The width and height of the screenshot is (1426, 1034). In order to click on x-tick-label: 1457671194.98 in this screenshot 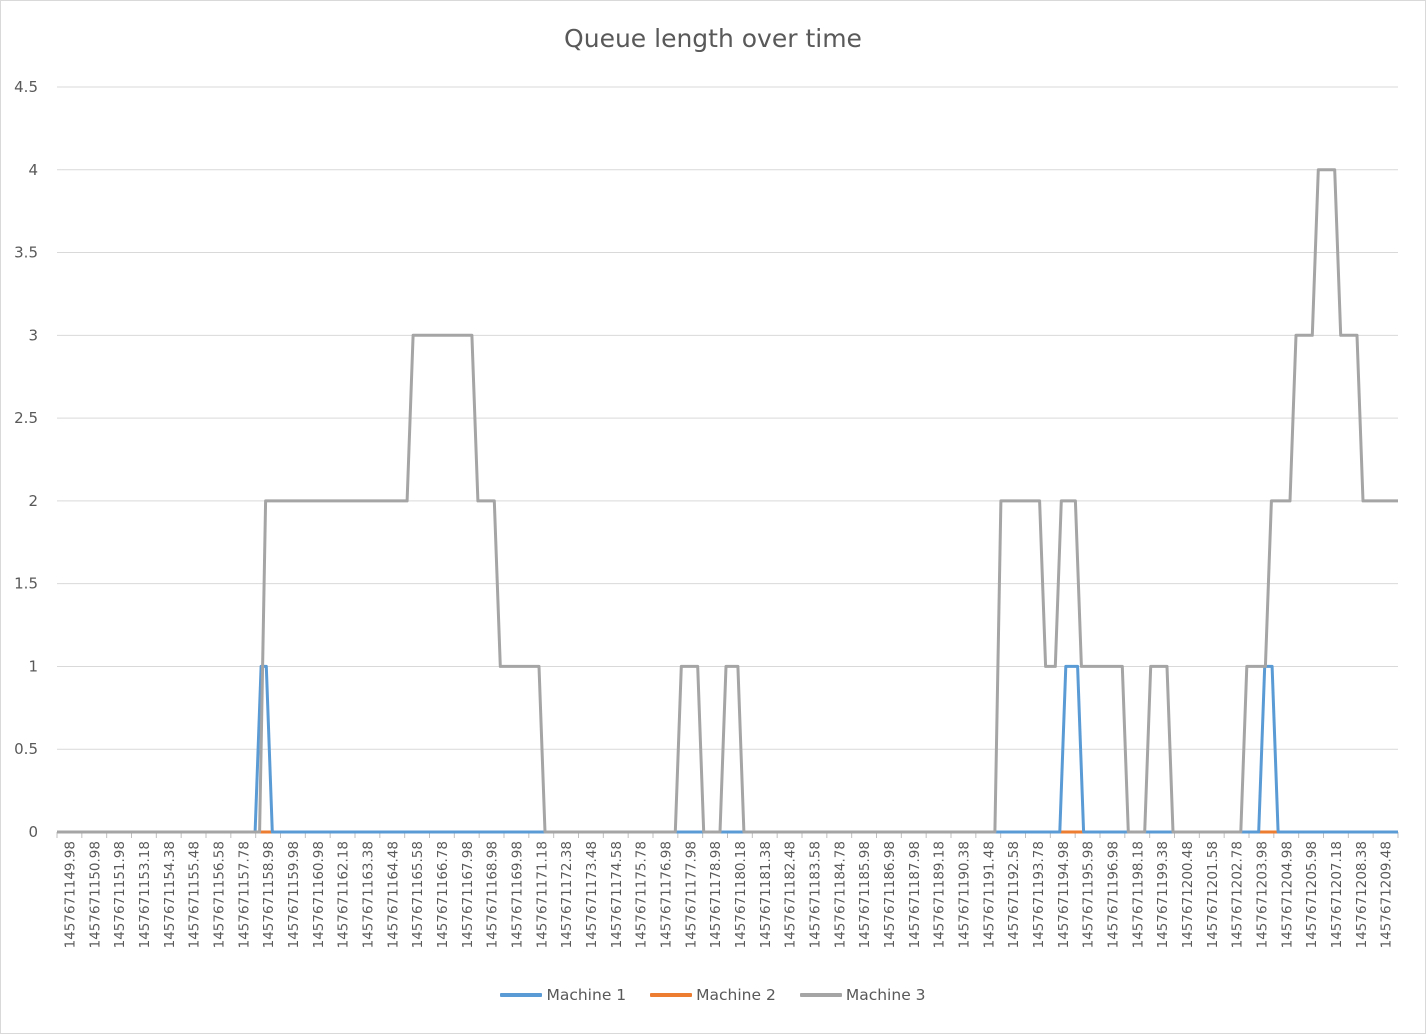, I will do `click(1064, 894)`.